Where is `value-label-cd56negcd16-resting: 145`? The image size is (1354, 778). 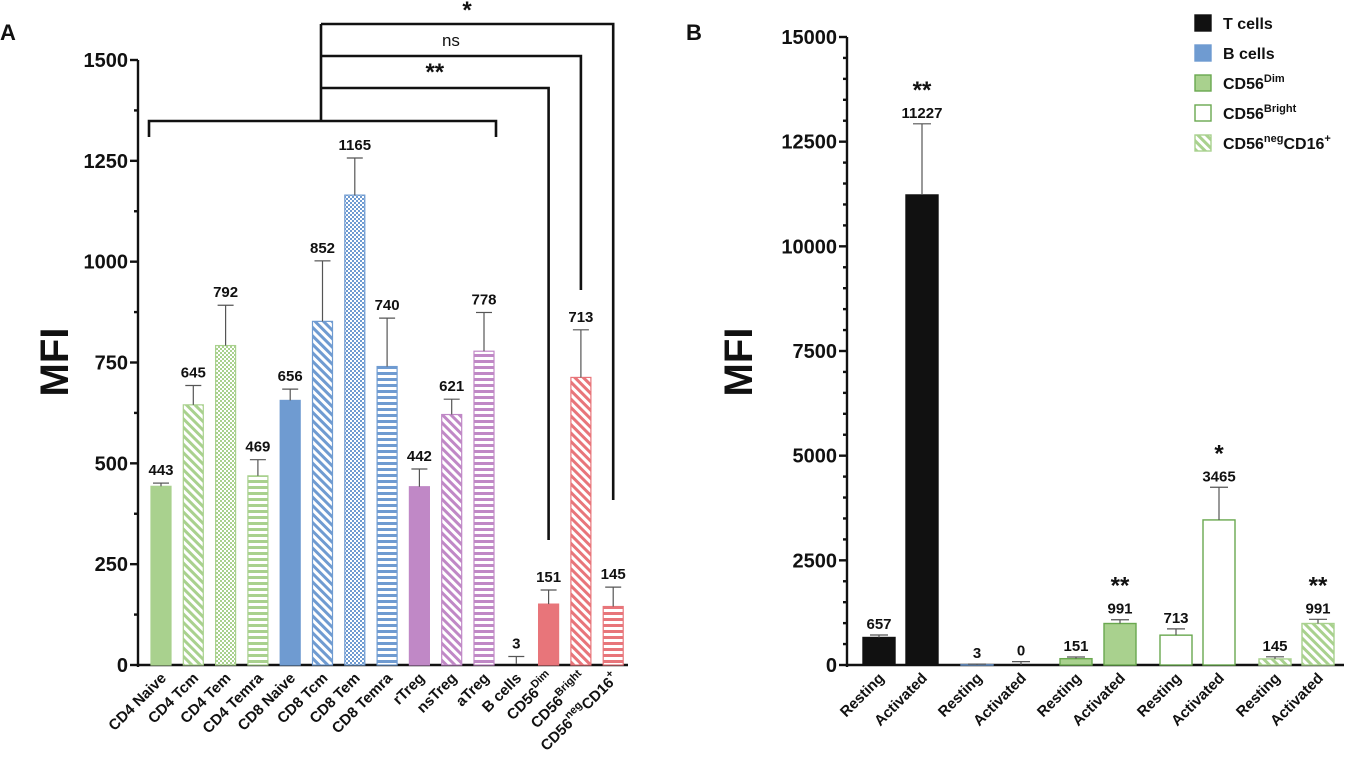 value-label-cd56negcd16-resting: 145 is located at coordinates (1274, 646).